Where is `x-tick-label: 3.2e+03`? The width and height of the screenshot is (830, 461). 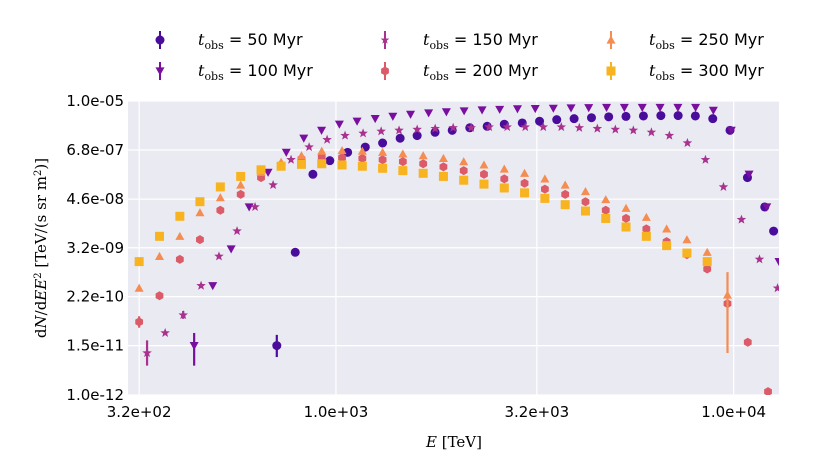
x-tick-label: 3.2e+03 is located at coordinates (536, 412).